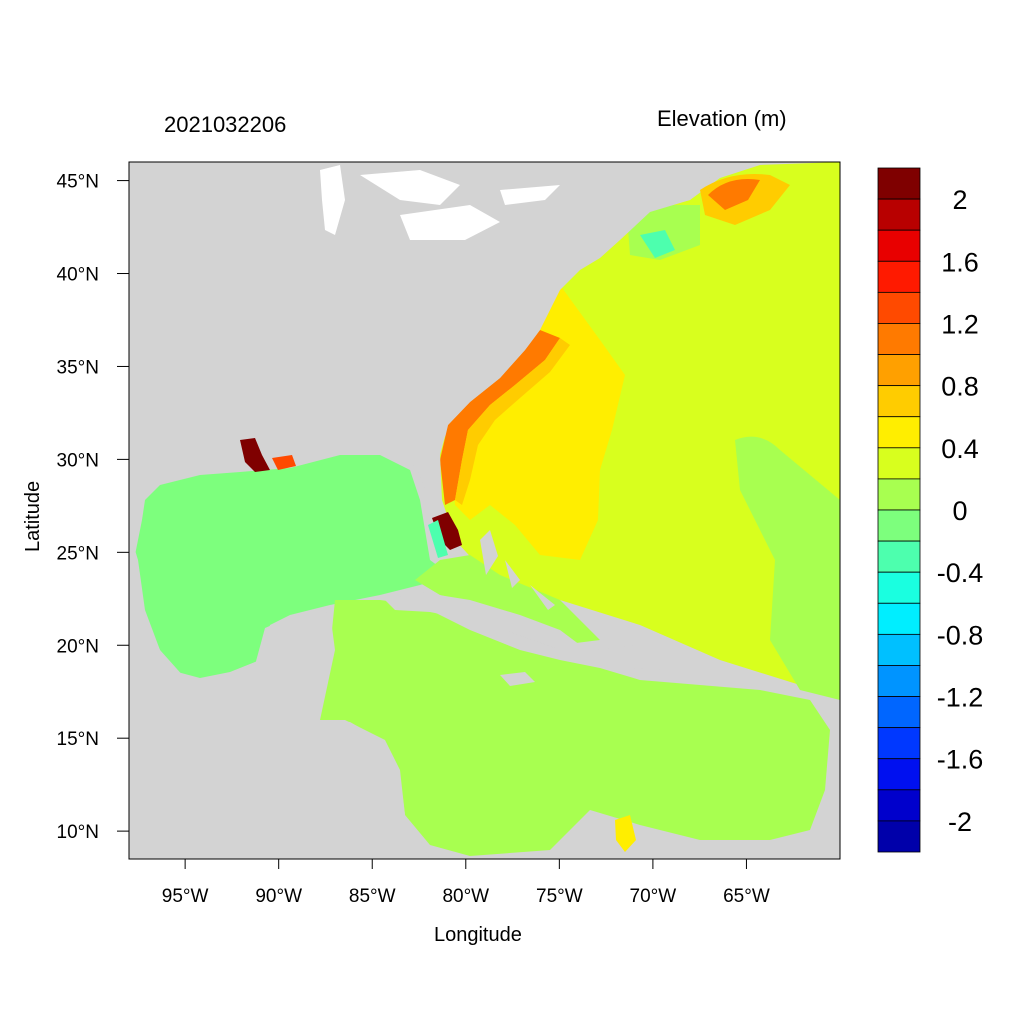 This screenshot has width=1024, height=1024. What do you see at coordinates (960, 822) in the screenshot?
I see `colorbar-label: -2` at bounding box center [960, 822].